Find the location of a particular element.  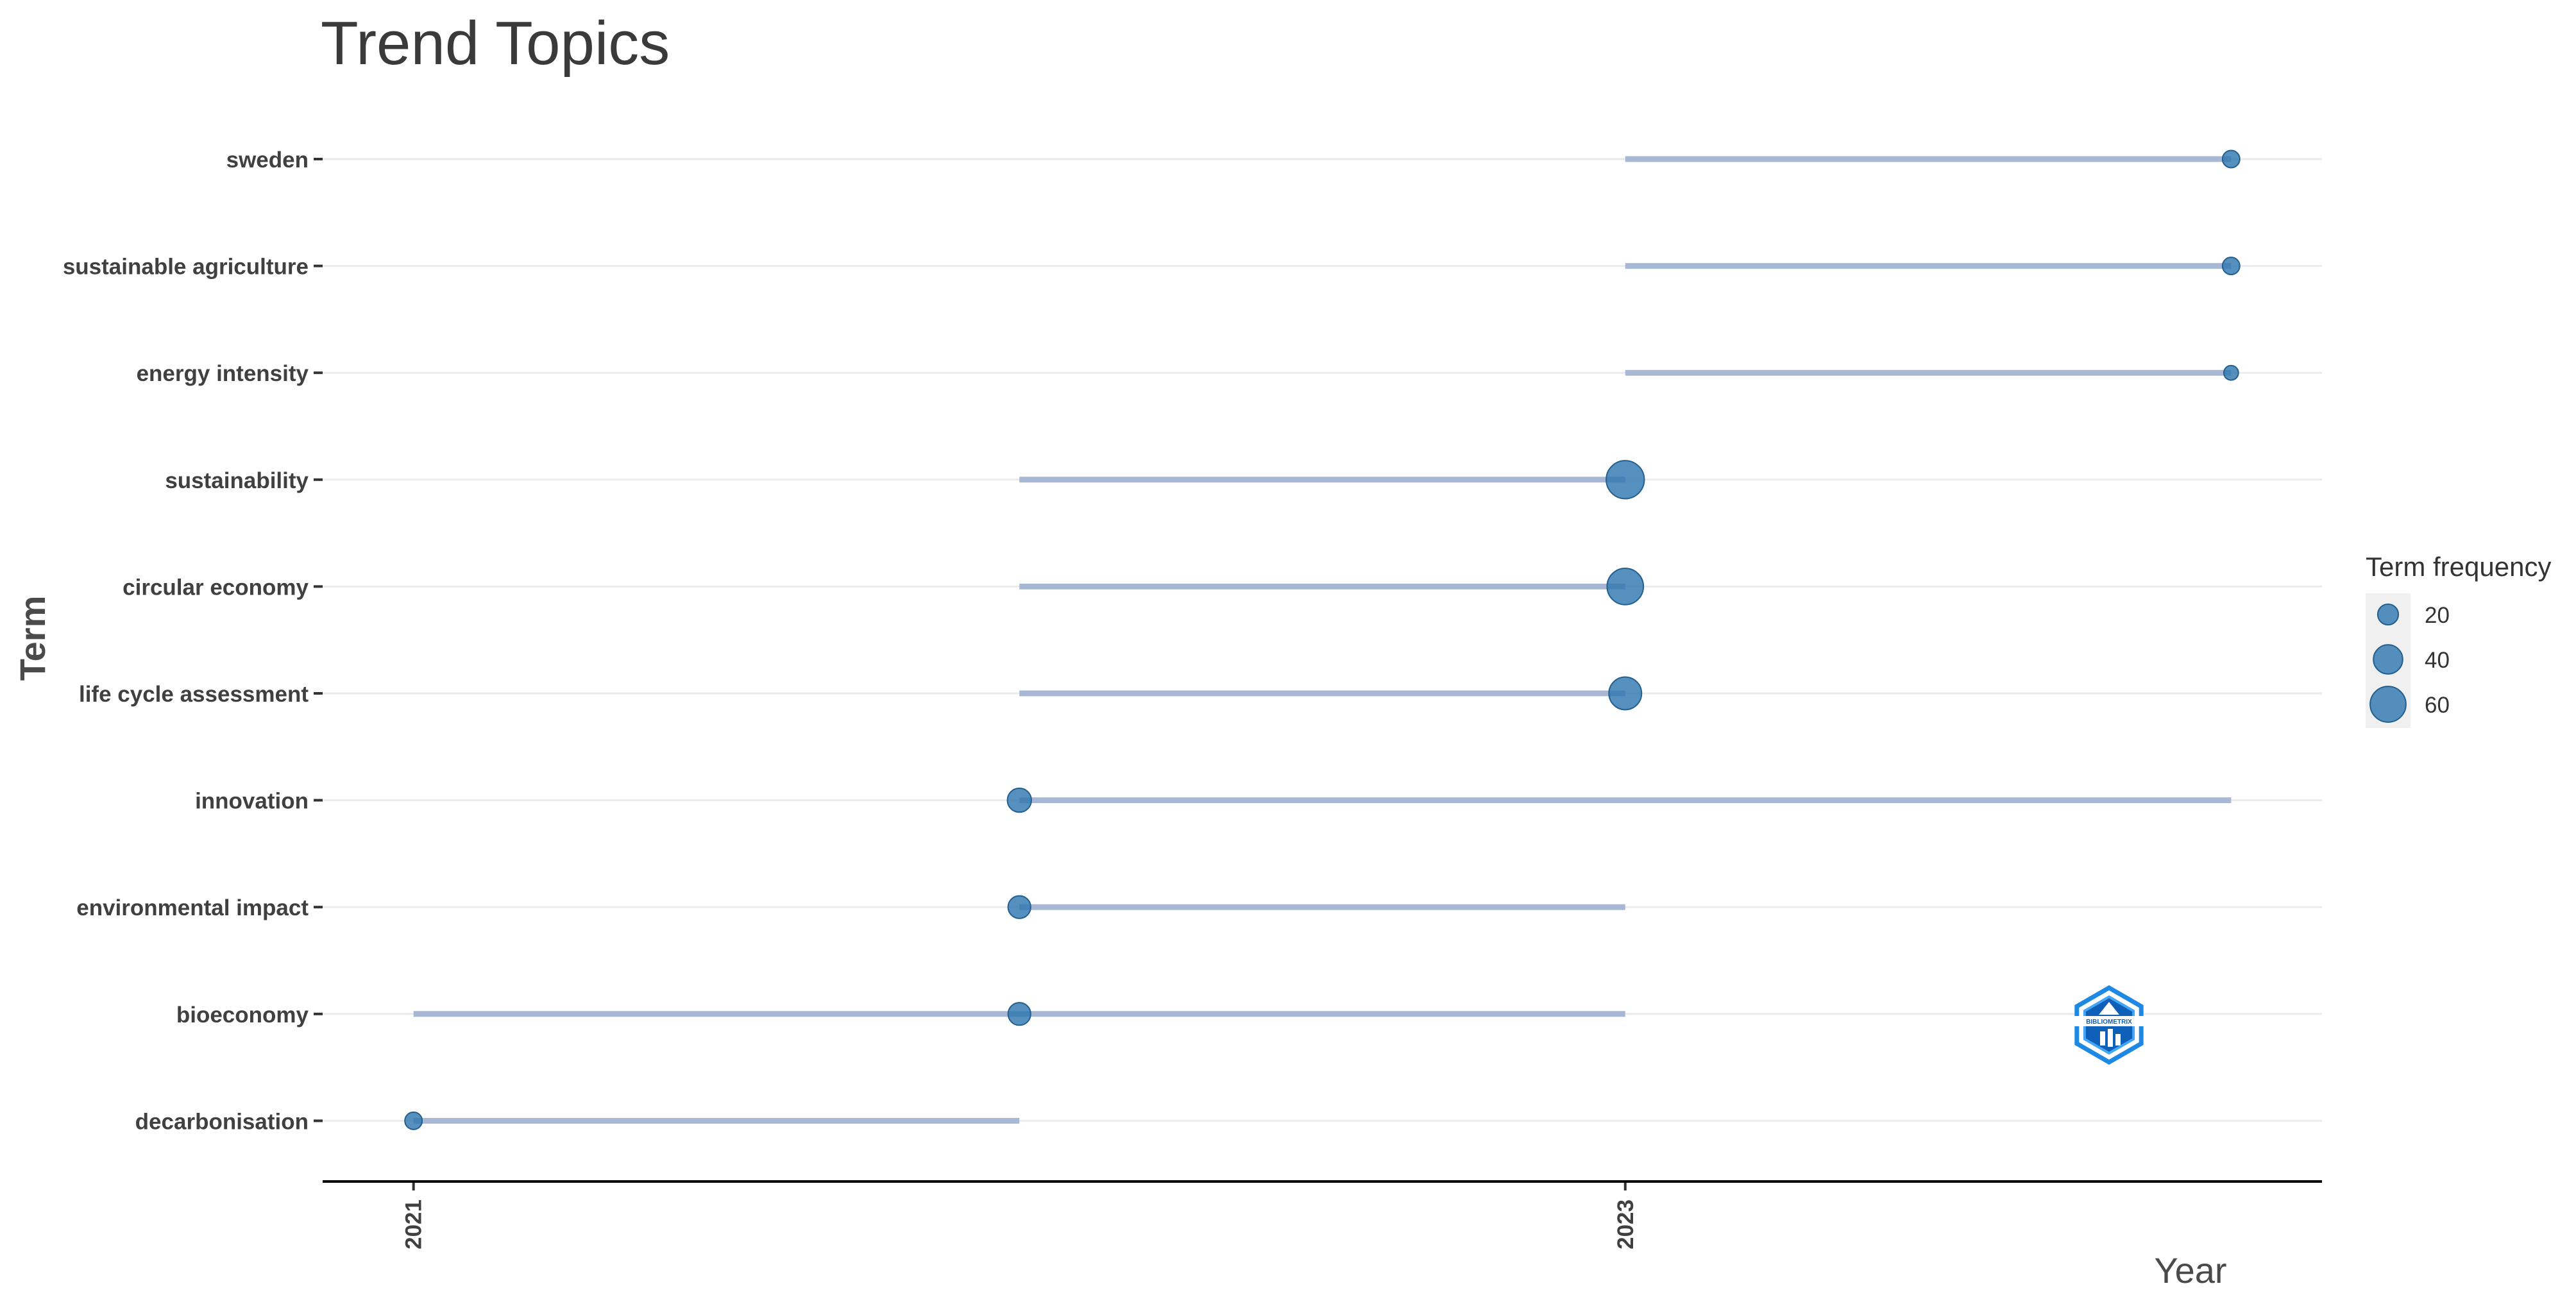

x-axis-title: Year is located at coordinates (2190, 1270).